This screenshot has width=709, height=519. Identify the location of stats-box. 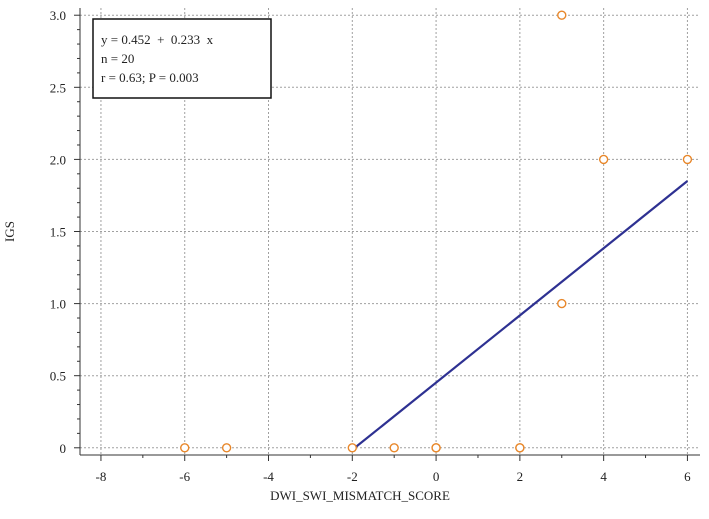
(182, 58).